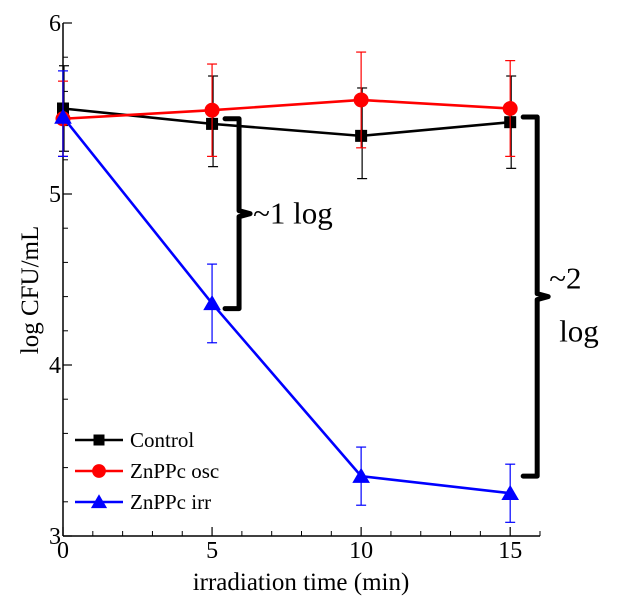 The width and height of the screenshot is (619, 601). Describe the element at coordinates (301, 582) in the screenshot. I see `x-axis-title: irradiation time (min)` at that location.